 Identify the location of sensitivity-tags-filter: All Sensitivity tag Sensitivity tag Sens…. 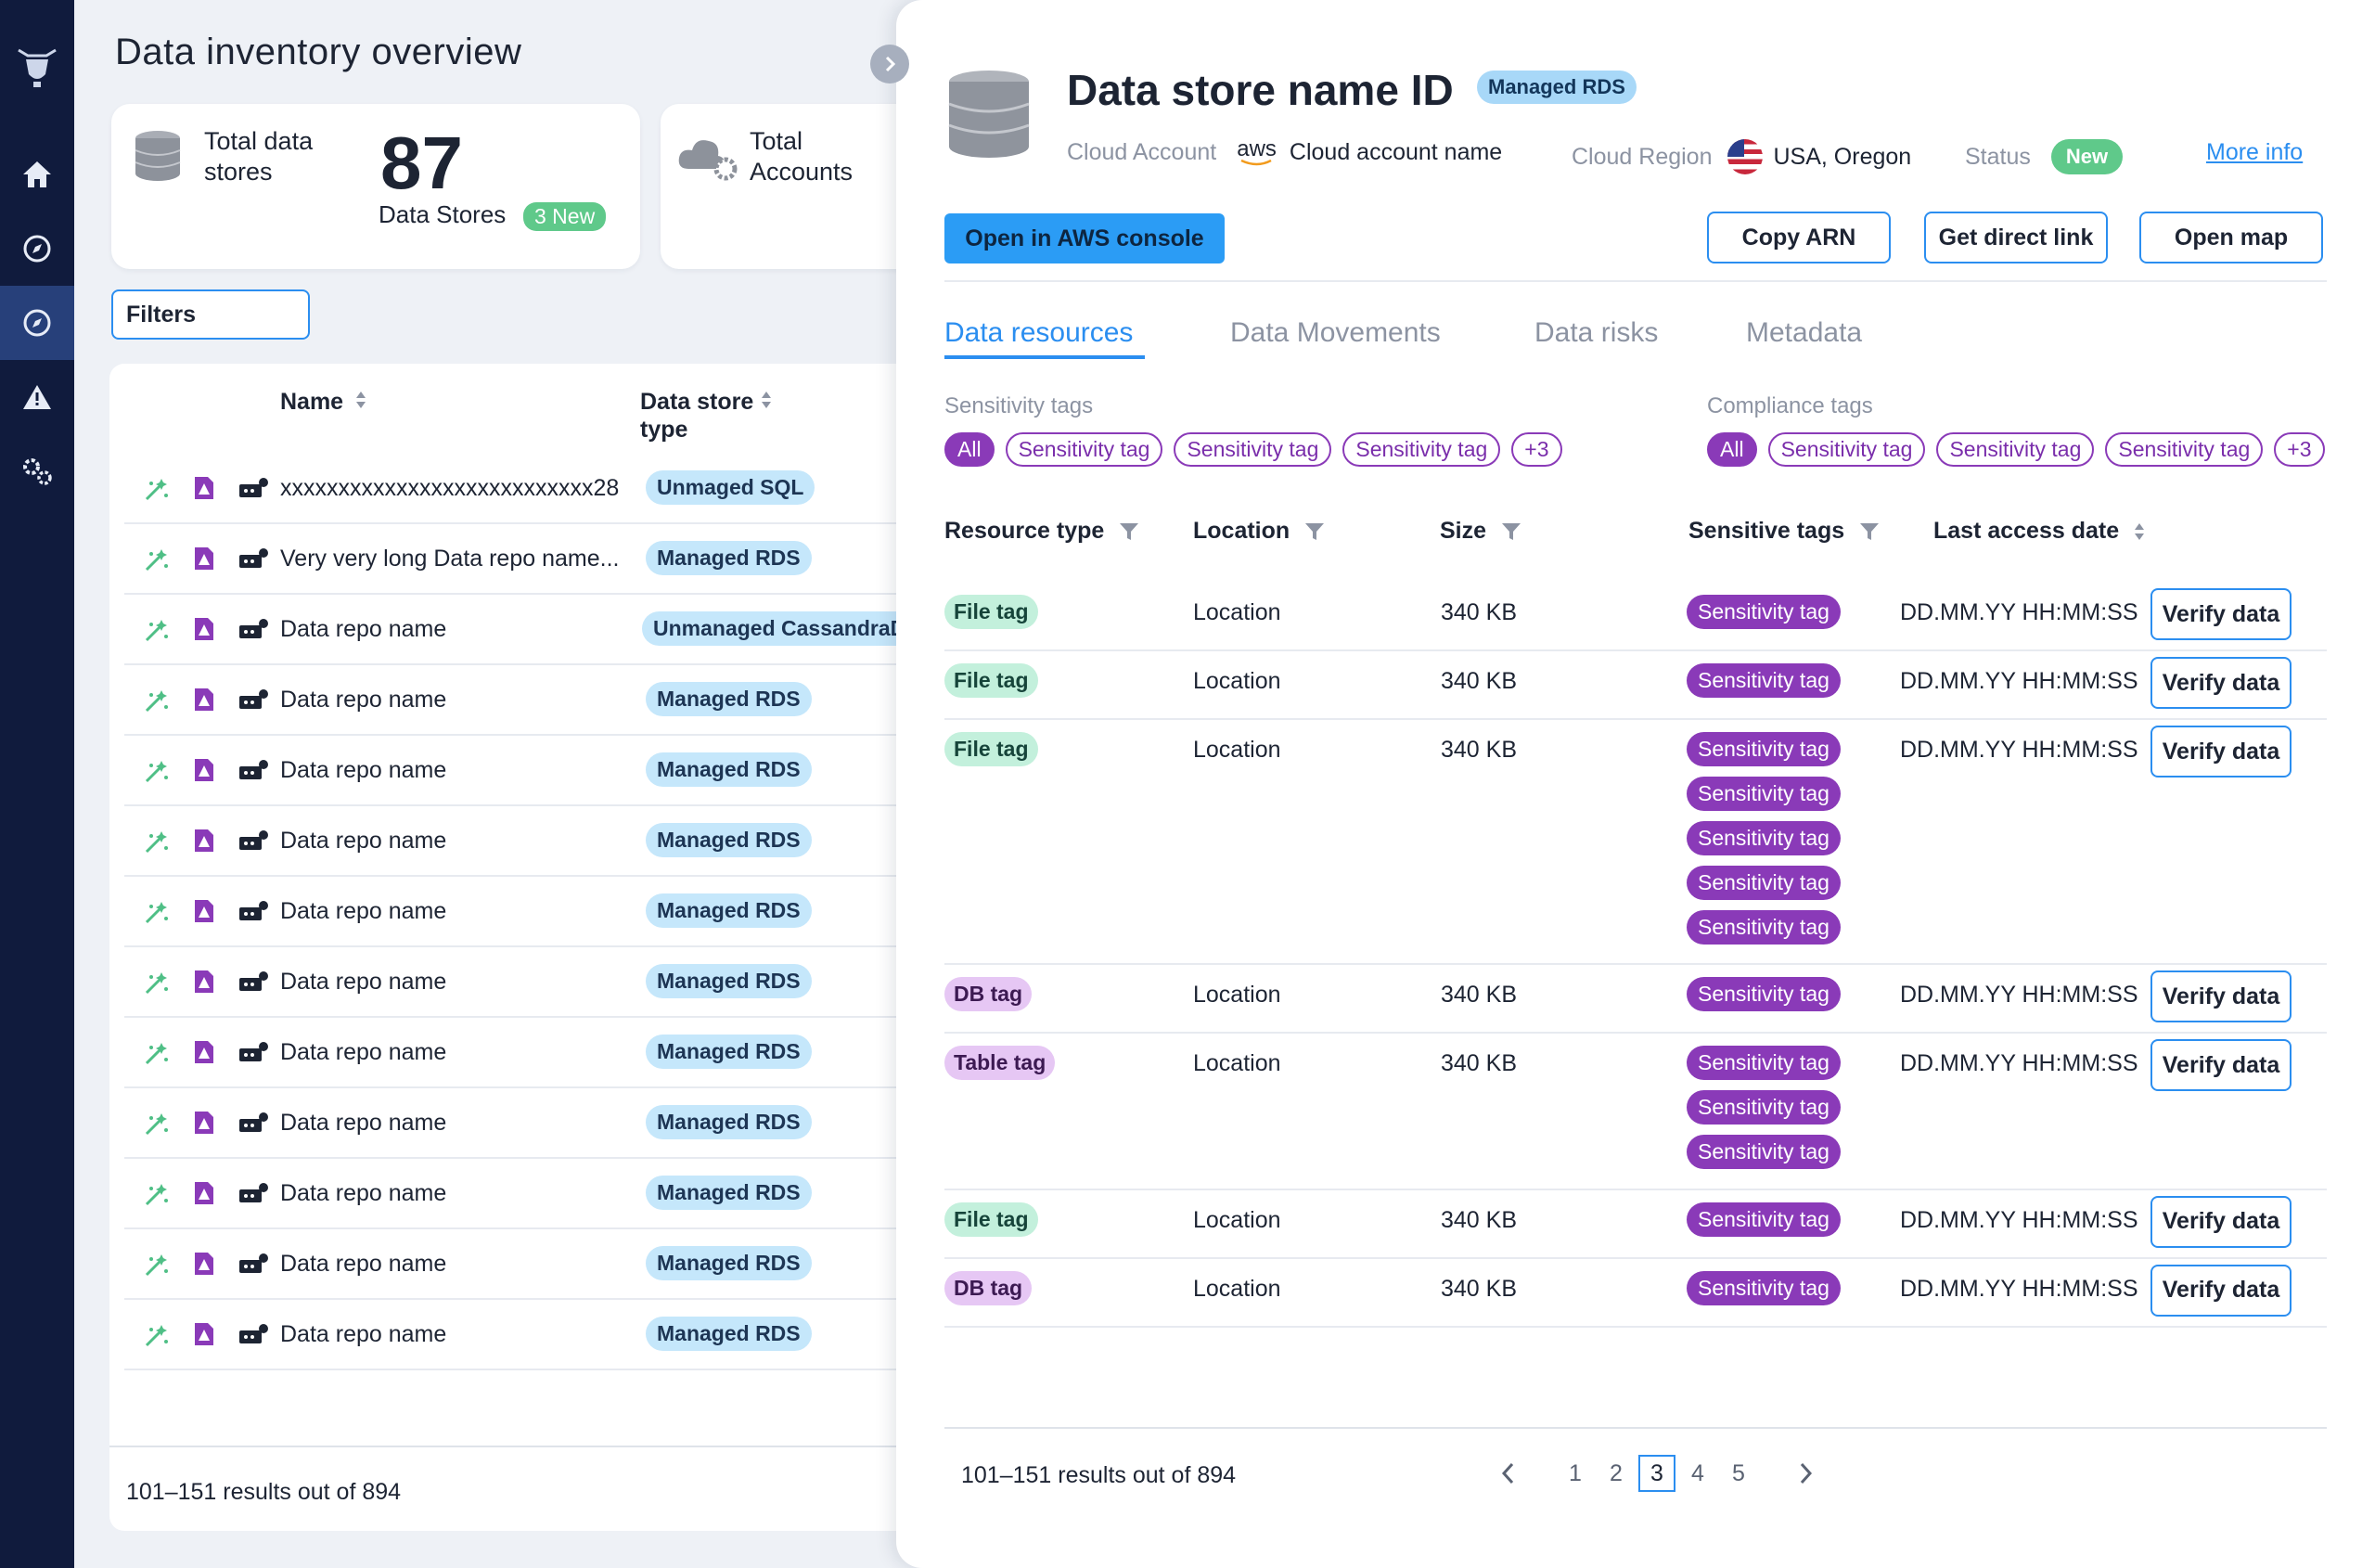
(1253, 450).